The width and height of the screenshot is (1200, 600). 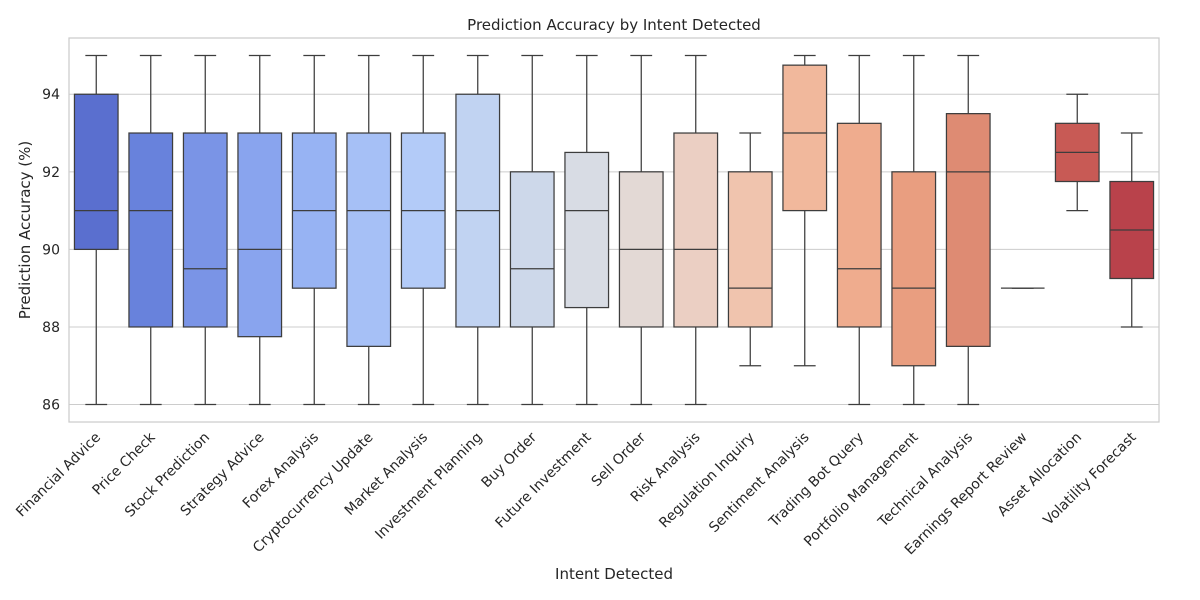 I want to click on chart-title: Prediction Accuracy by Intent Detected, so click(x=614, y=25).